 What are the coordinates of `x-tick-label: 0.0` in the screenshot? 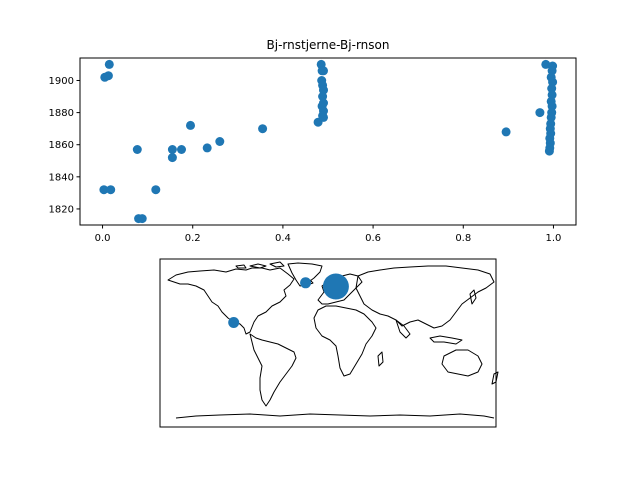 It's located at (103, 238).